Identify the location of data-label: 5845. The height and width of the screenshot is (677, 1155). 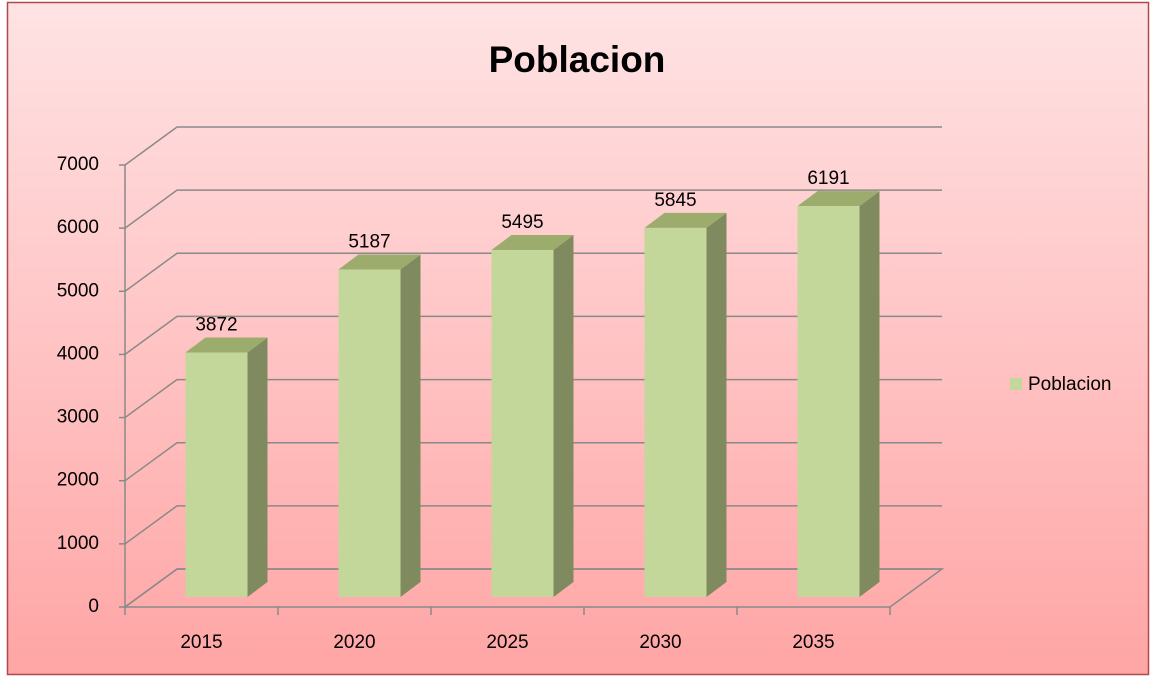
(675, 200).